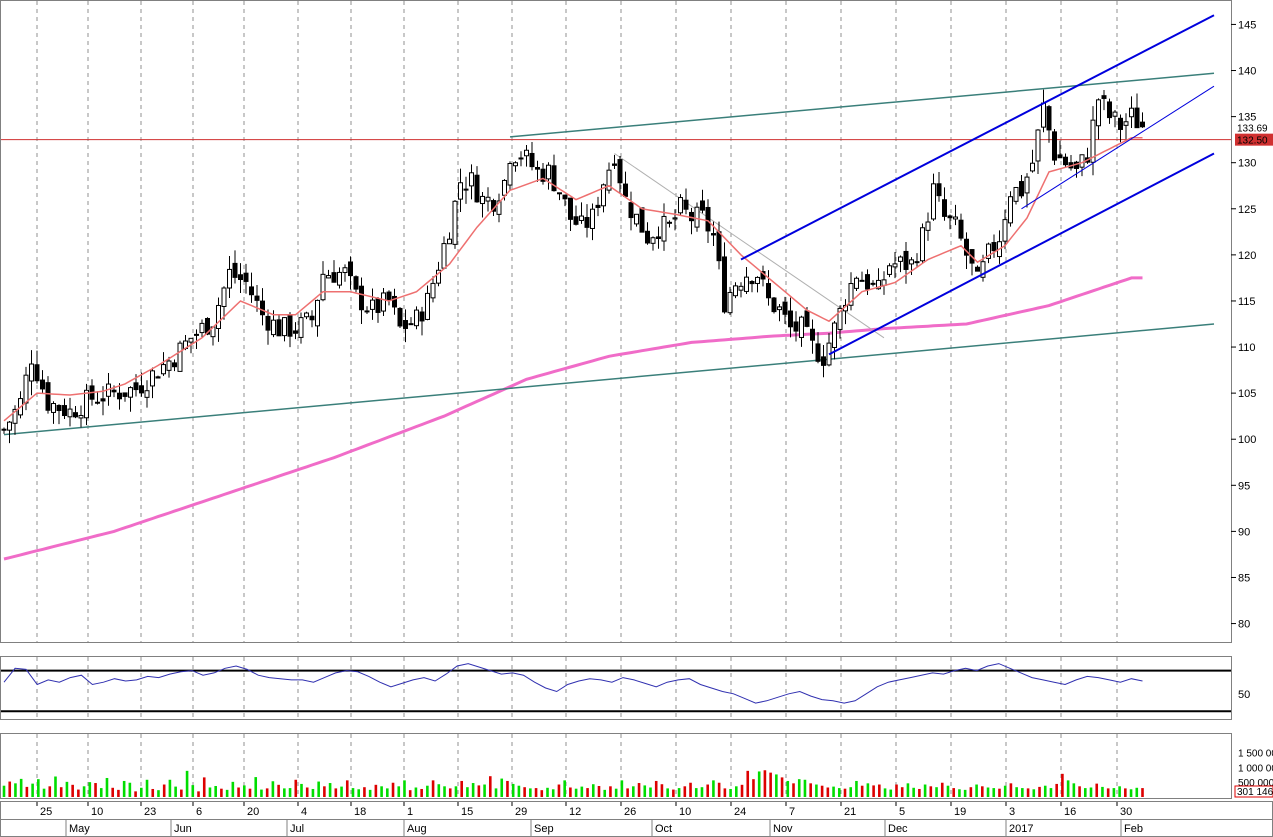 The image size is (1273, 837). What do you see at coordinates (1255, 792) in the screenshot?
I see `volume-last-label: 301 146` at bounding box center [1255, 792].